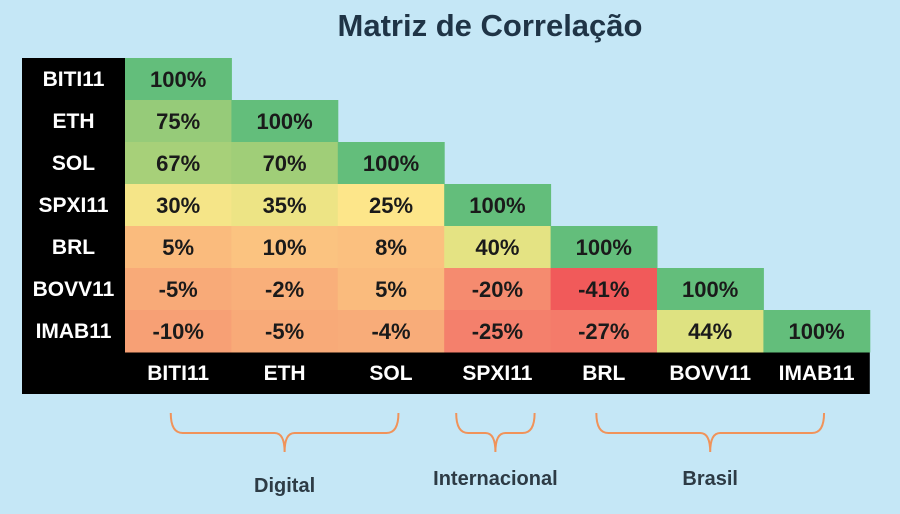 Image resolution: width=900 pixels, height=514 pixels. I want to click on matrix-cell-imab11-brl, so click(604, 331).